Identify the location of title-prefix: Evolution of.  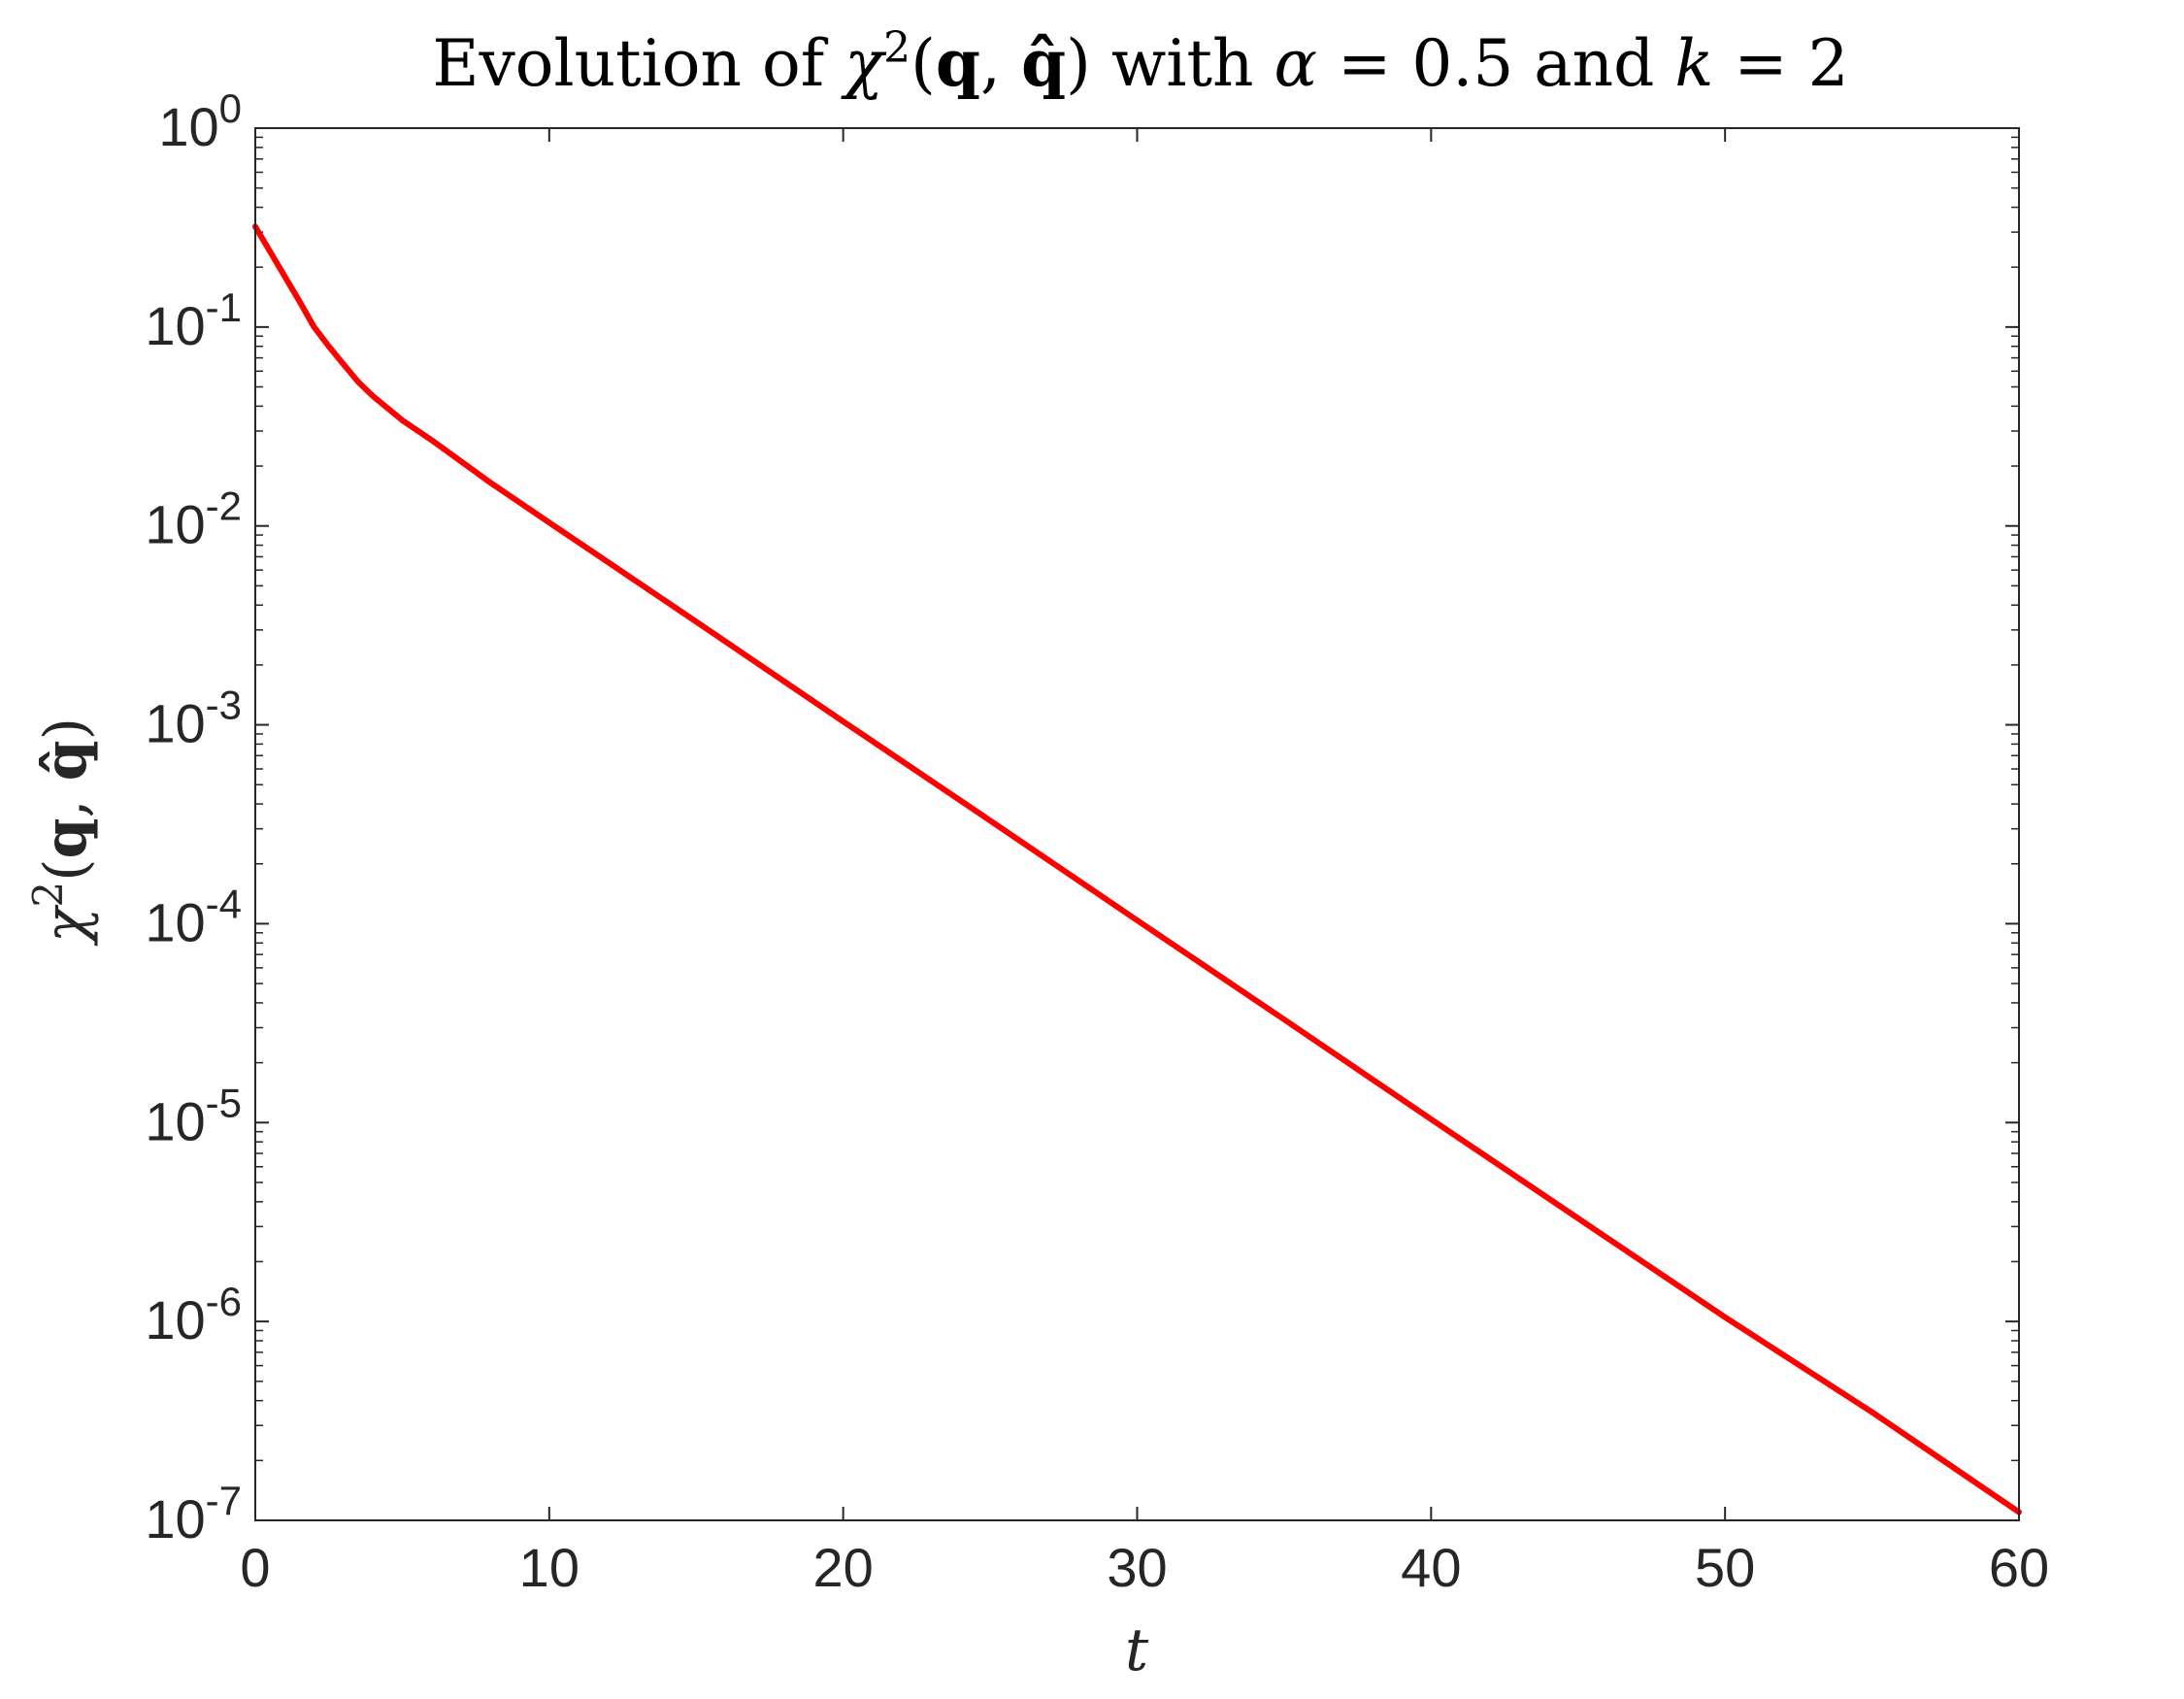
(638, 63).